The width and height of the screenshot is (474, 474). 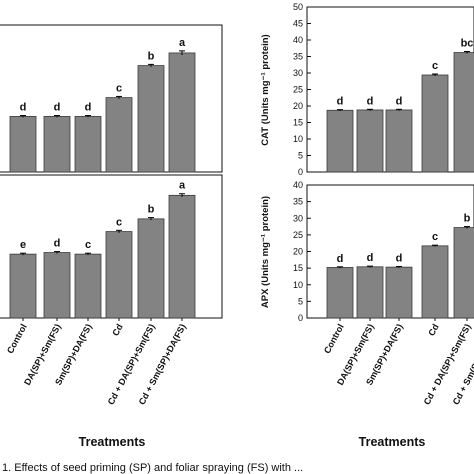 What do you see at coordinates (467, 44) in the screenshot?
I see `significance-letter: bc` at bounding box center [467, 44].